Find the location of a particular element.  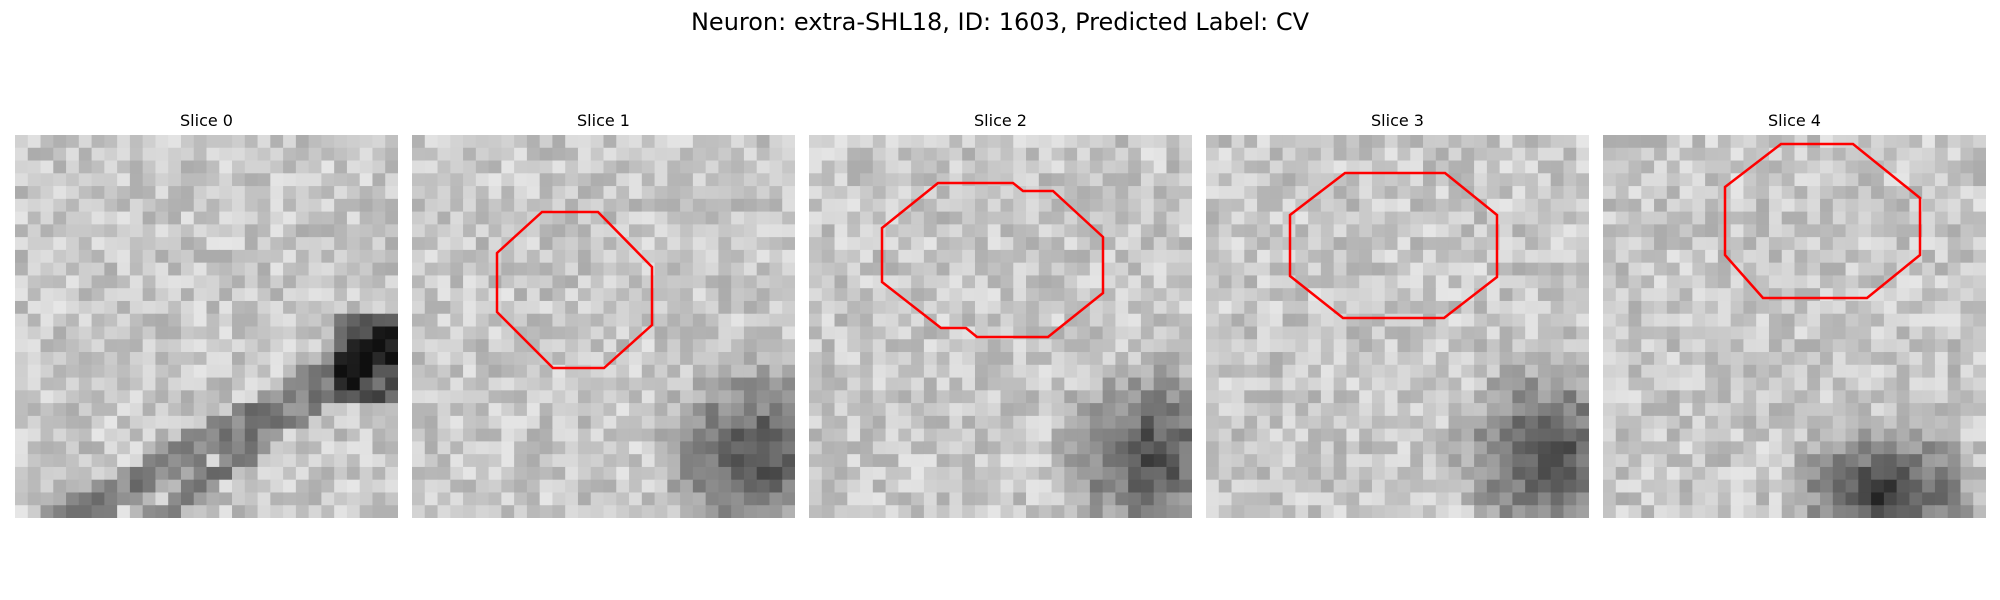

slice-title-1: Slice 1 is located at coordinates (603, 120).